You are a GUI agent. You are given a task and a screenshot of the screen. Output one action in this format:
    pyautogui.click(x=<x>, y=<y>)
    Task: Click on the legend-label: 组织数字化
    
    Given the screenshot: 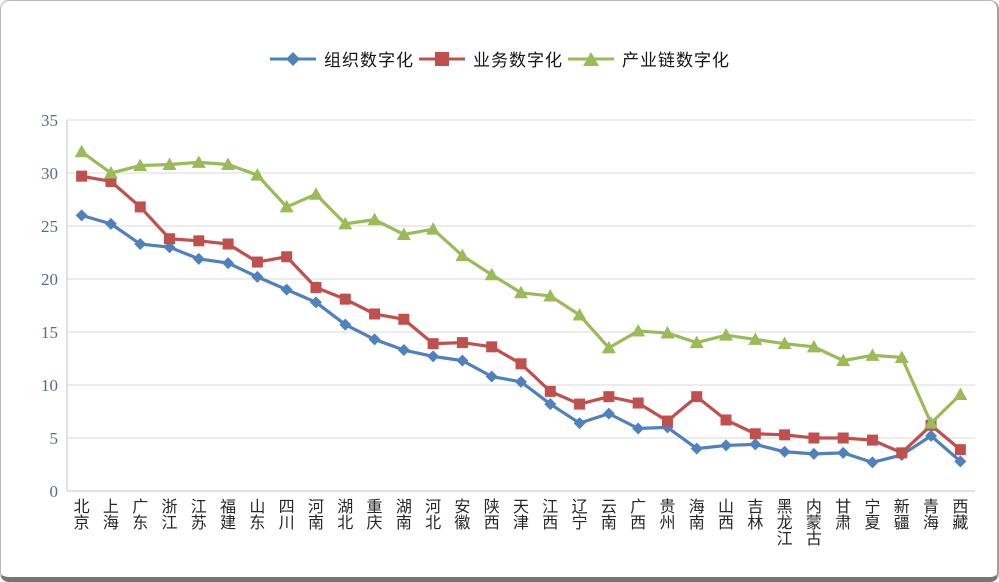 What is the action you would take?
    pyautogui.click(x=369, y=60)
    